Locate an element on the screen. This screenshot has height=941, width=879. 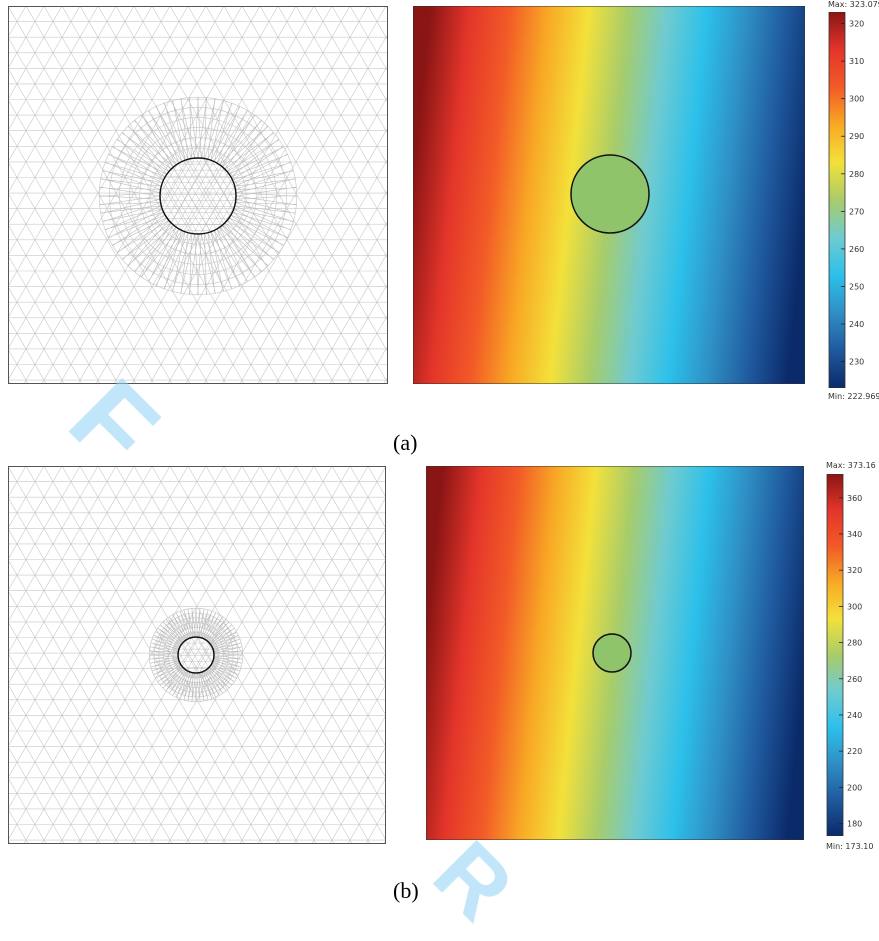
colorbar-min-label-a: Min: 222.969 is located at coordinates (853, 396).